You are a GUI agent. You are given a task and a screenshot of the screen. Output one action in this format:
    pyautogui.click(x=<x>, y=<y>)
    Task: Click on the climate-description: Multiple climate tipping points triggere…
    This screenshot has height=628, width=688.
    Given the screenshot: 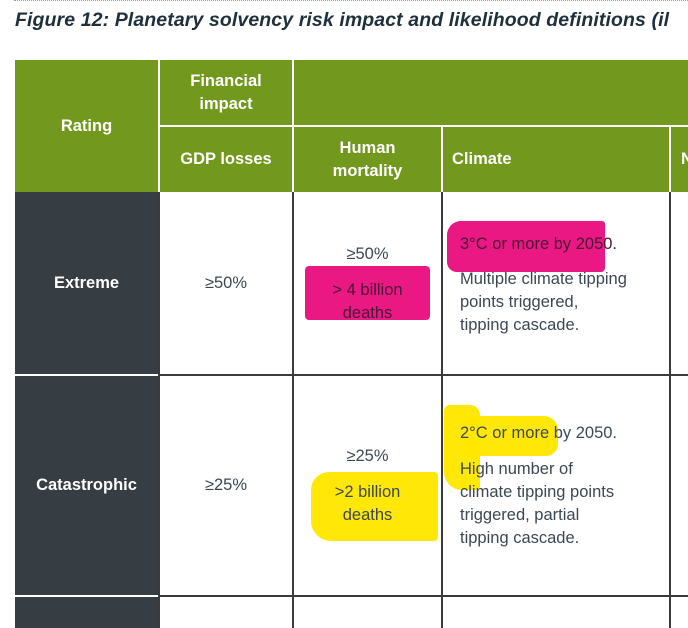 What is the action you would take?
    pyautogui.click(x=543, y=302)
    